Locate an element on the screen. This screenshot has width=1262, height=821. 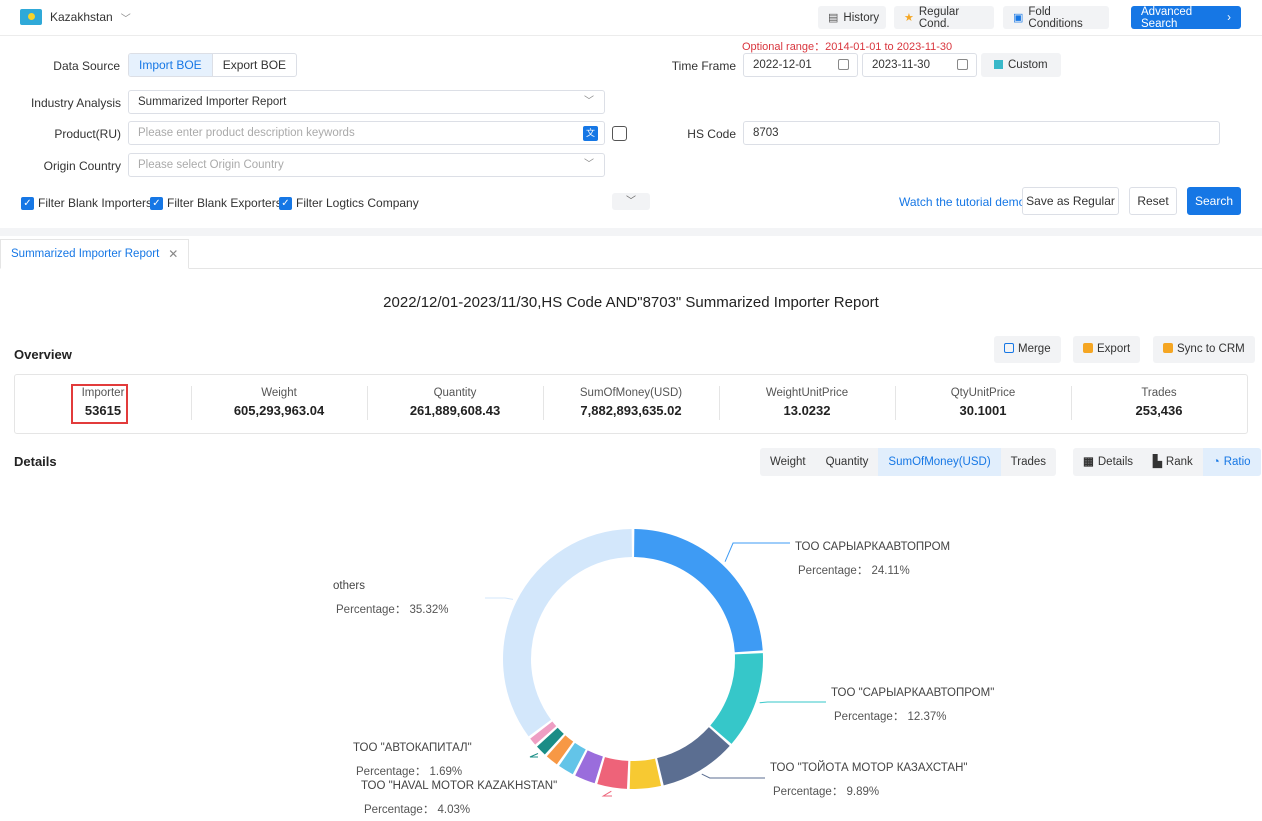
copy-icon is located at coordinates (619, 133).